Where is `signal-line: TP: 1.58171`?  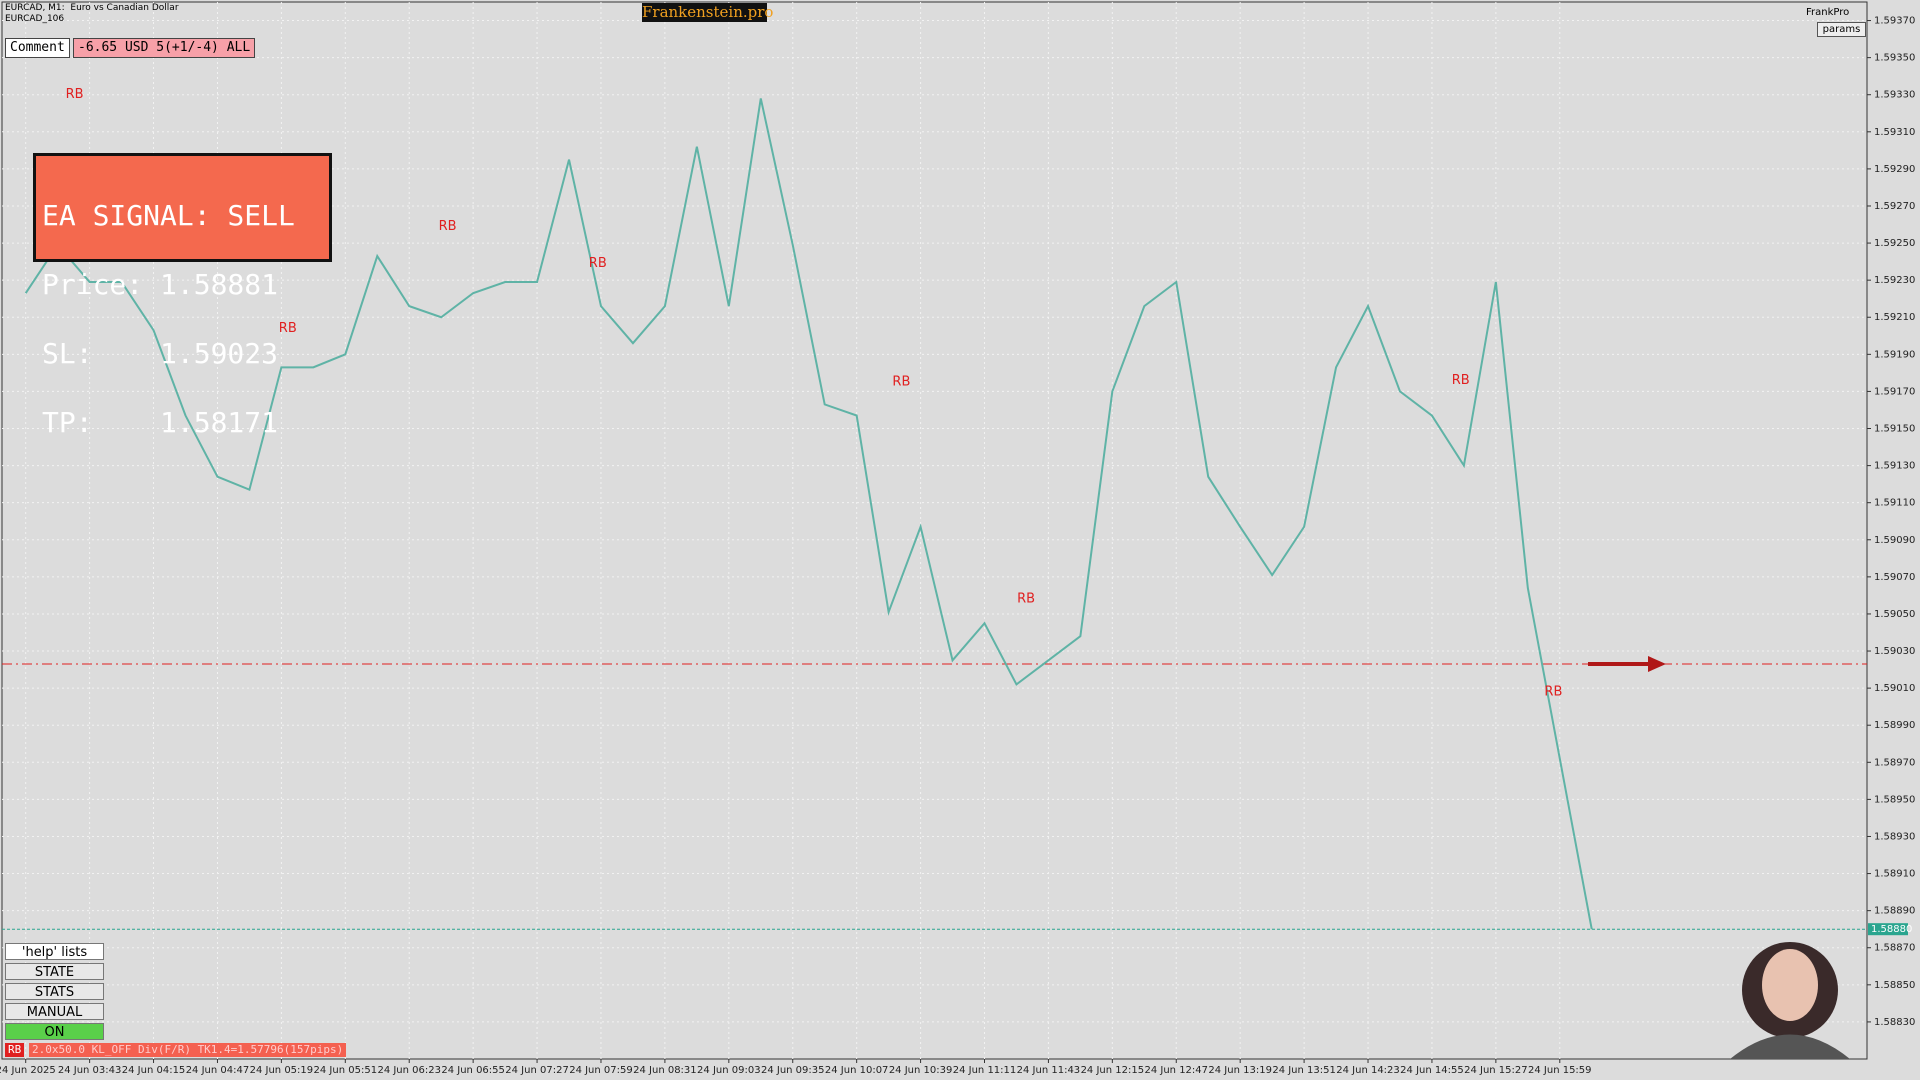 signal-line: TP: 1.58171 is located at coordinates (160, 422).